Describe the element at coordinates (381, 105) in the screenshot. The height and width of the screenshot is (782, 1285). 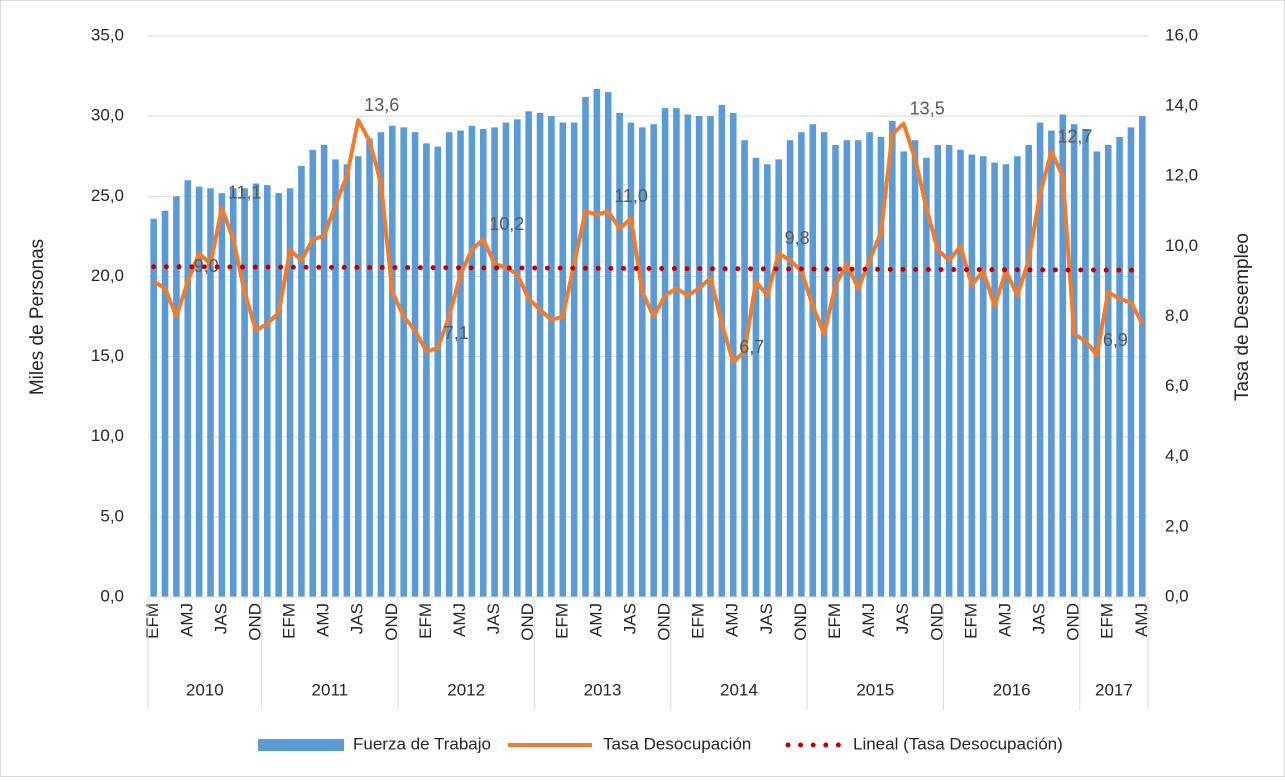
I see `data-label: 13,6` at that location.